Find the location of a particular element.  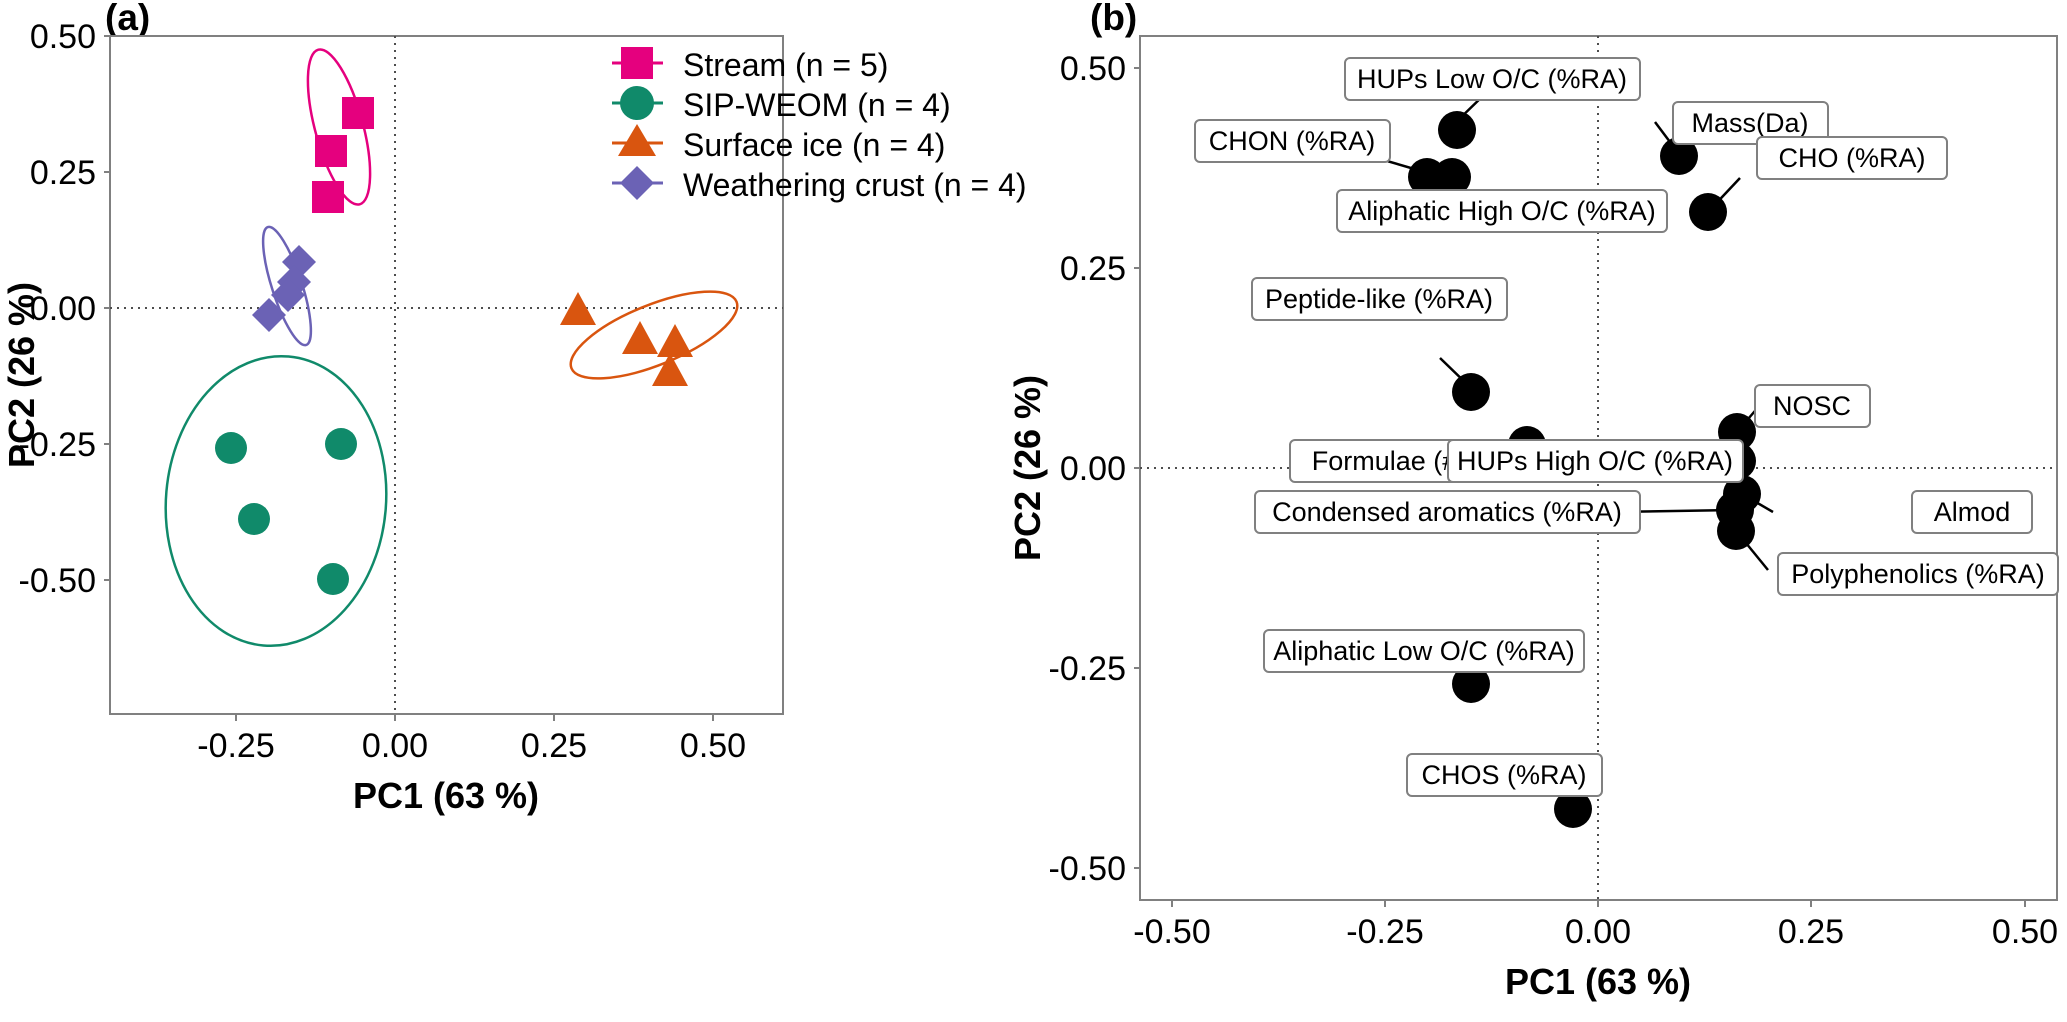

loading-label-text: Almod is located at coordinates (1972, 512).